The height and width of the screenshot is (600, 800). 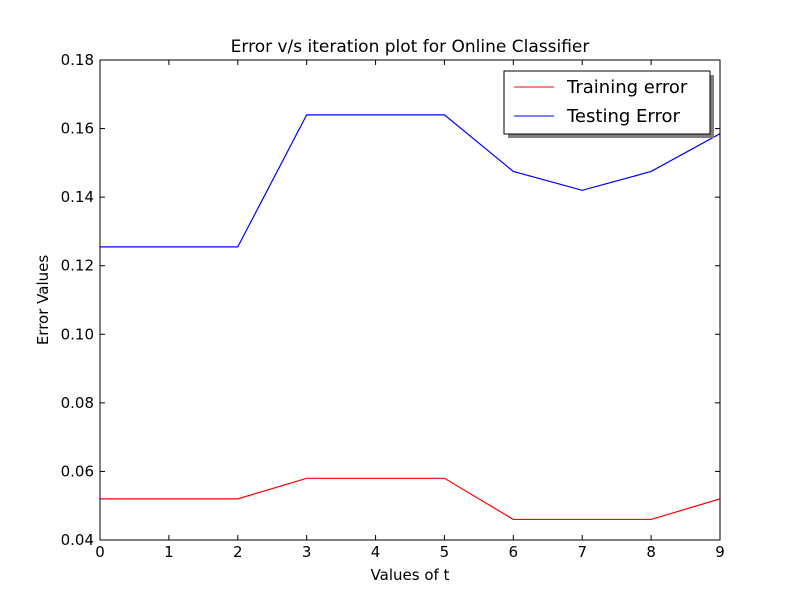 I want to click on x-tick-label: 1, so click(x=169, y=552).